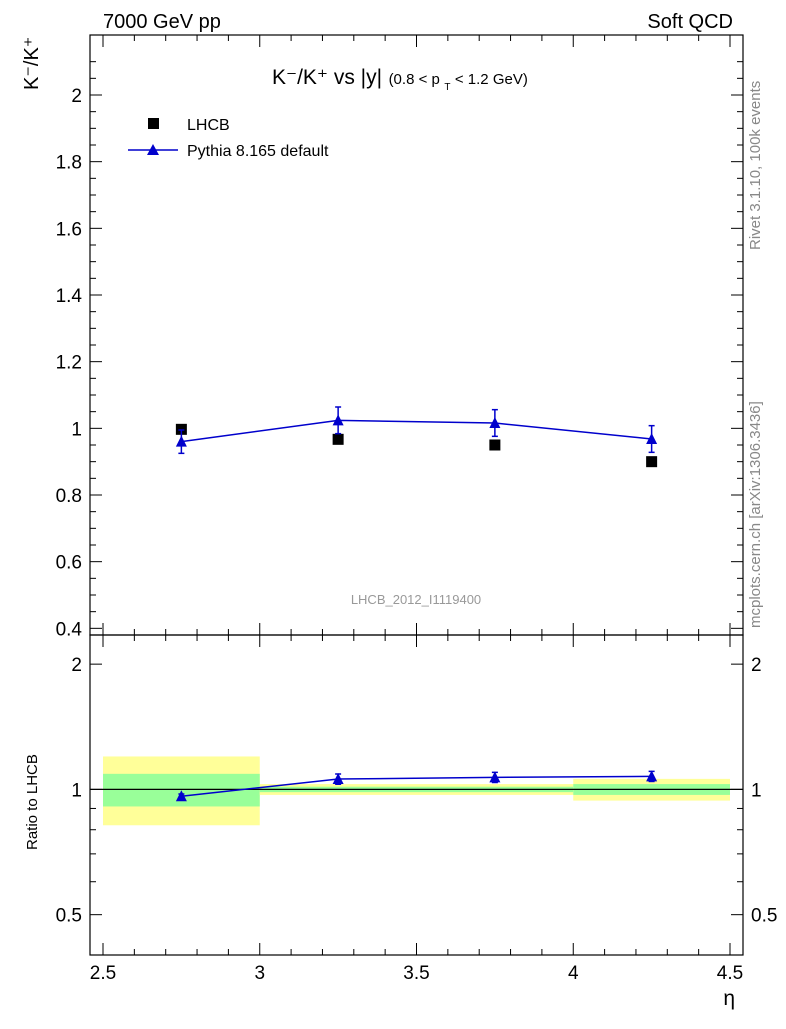  What do you see at coordinates (76, 790) in the screenshot?
I see `ratio-ytick-label: 1` at bounding box center [76, 790].